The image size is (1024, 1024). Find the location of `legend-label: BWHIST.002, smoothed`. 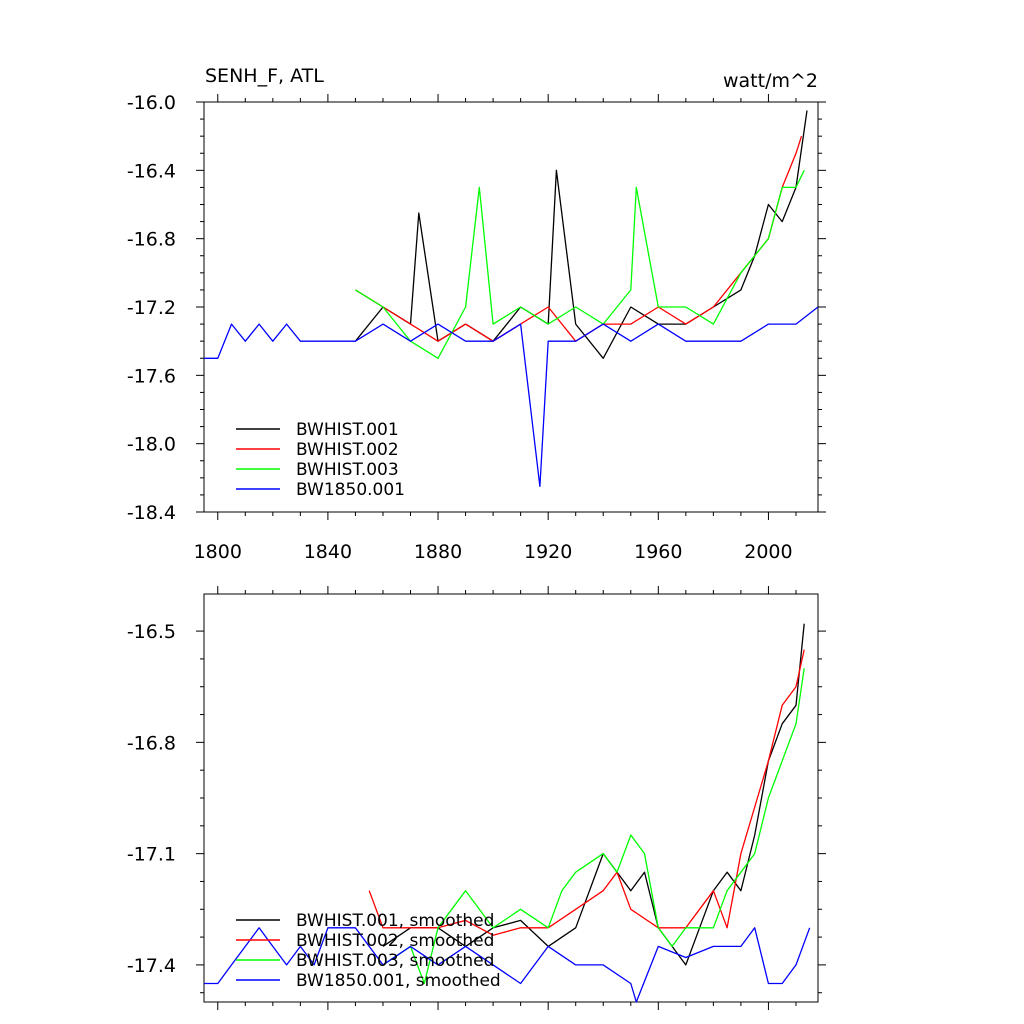

legend-label: BWHIST.002, smoothed is located at coordinates (395, 941).